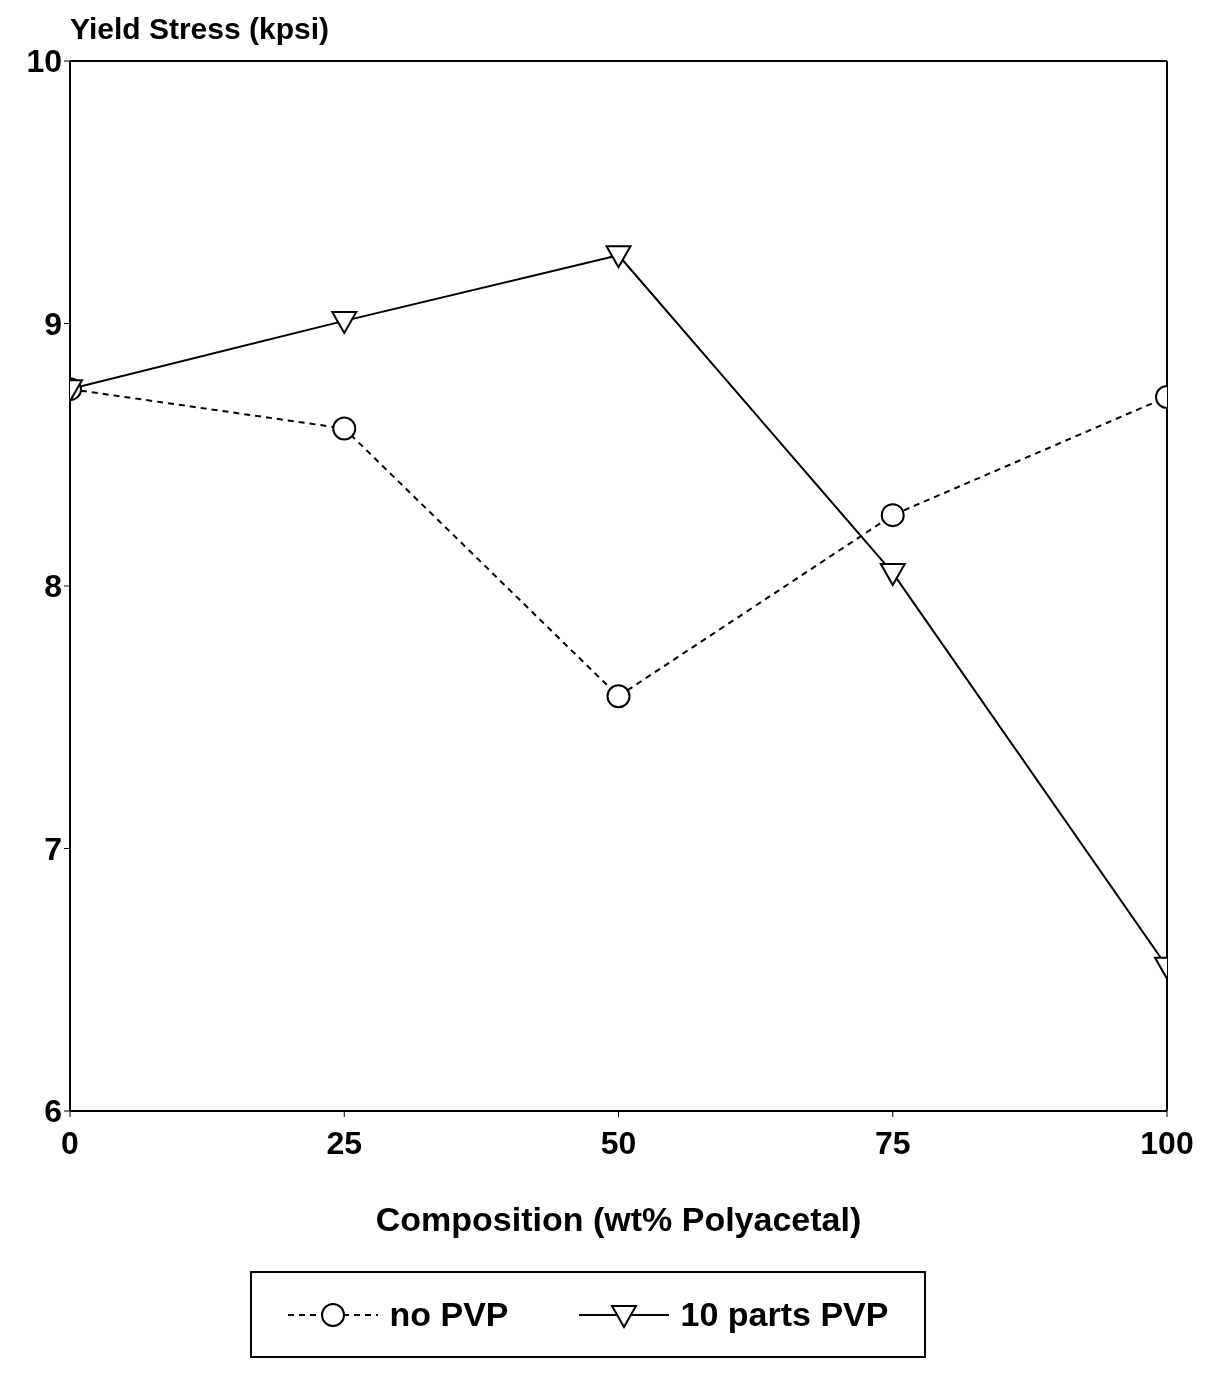 Image resolution: width=1209 pixels, height=1376 pixels. What do you see at coordinates (892, 1142) in the screenshot?
I see `x-tick-label: 75` at bounding box center [892, 1142].